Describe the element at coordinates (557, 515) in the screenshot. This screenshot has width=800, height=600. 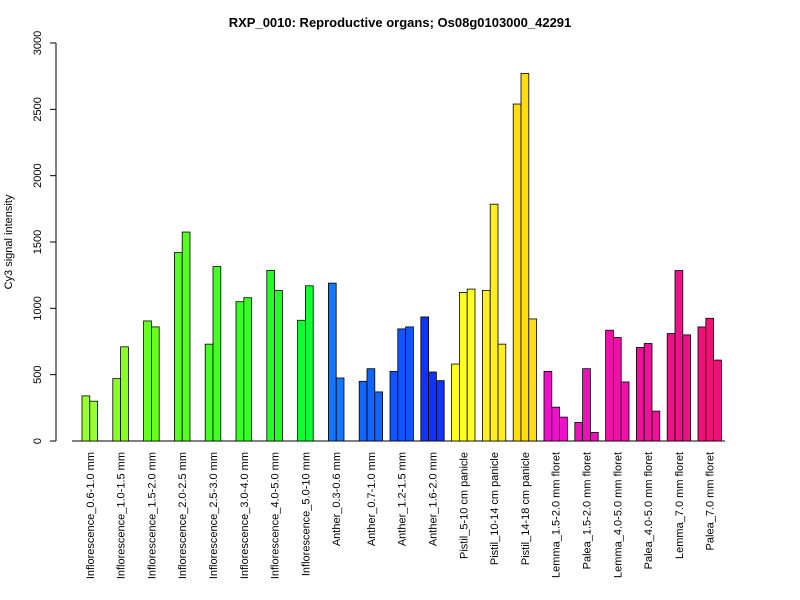
I see `x-tick-label: Lemma_1.5-2.0 mm floret` at that location.